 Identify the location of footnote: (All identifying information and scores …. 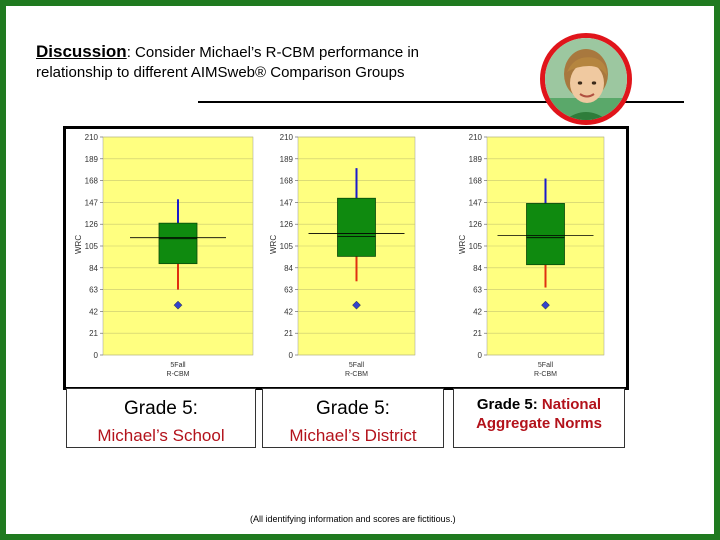
(353, 519).